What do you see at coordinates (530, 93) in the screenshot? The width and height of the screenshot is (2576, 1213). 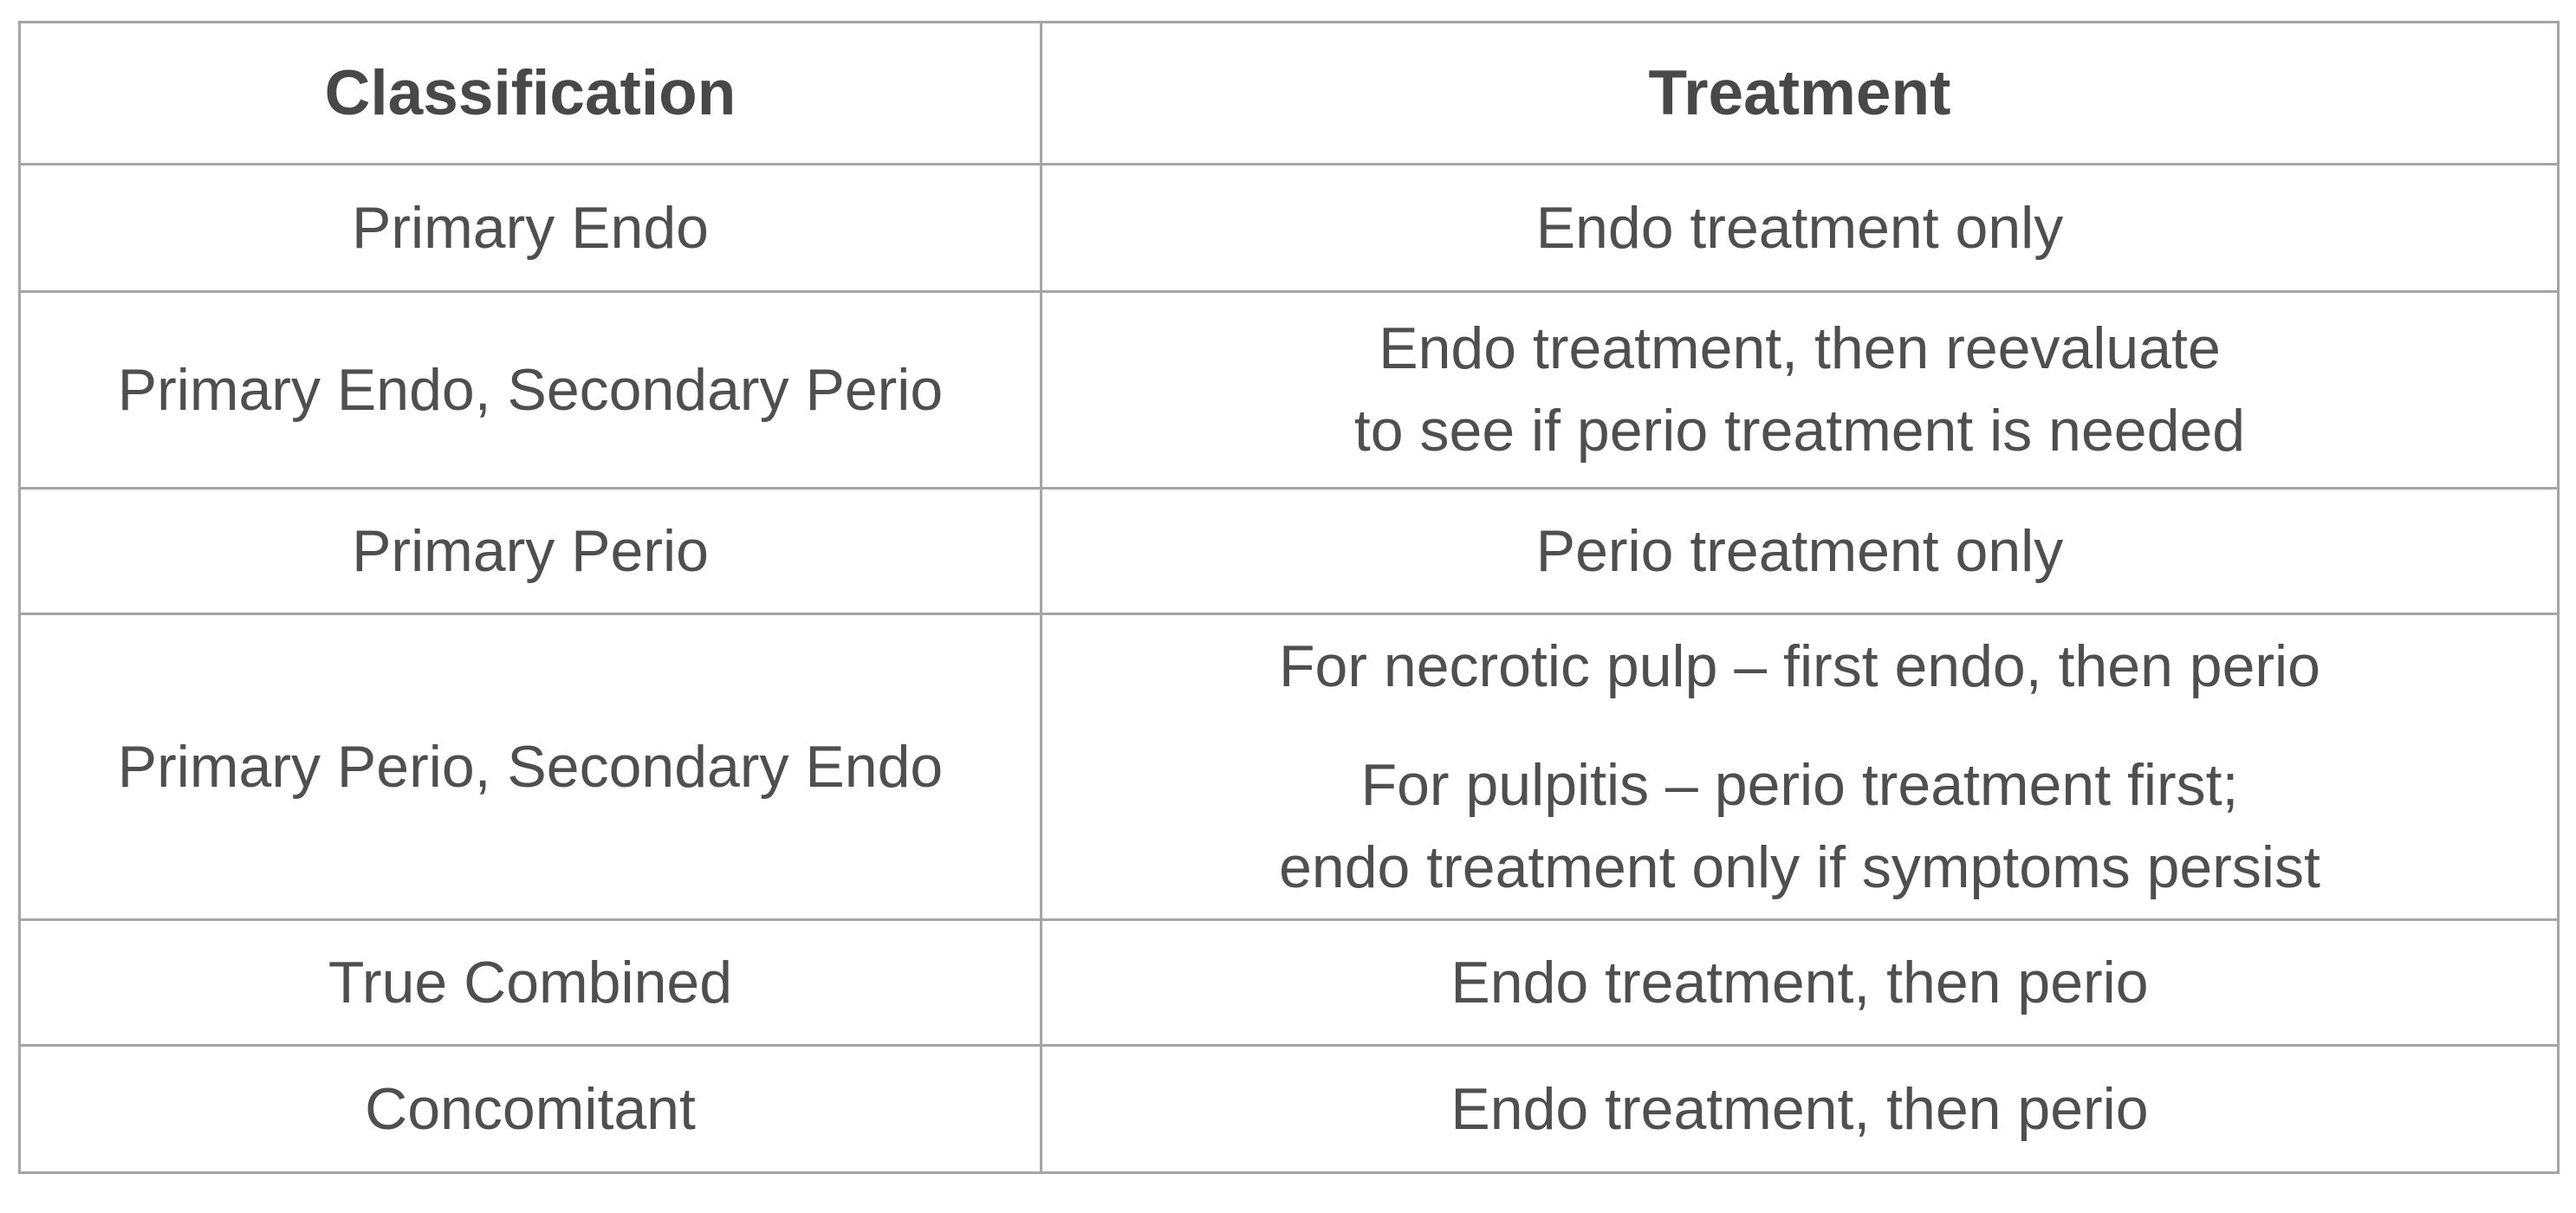 I see `column-header-classification: Classification` at bounding box center [530, 93].